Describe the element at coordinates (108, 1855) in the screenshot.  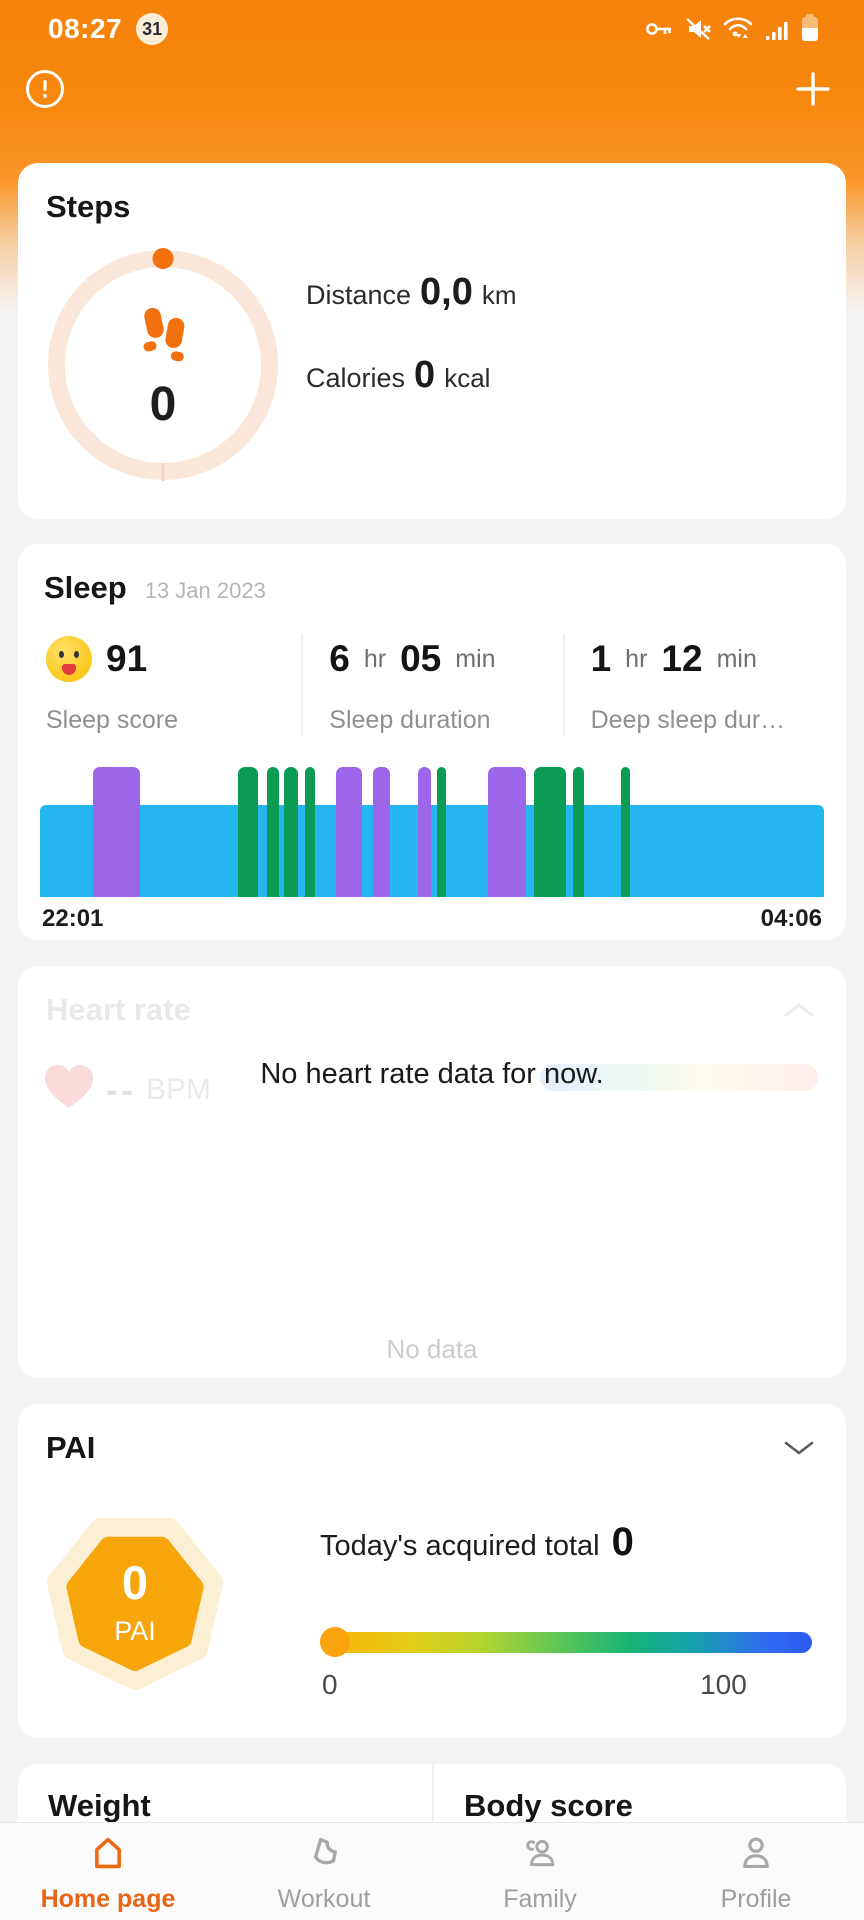
I see `home-icon` at that location.